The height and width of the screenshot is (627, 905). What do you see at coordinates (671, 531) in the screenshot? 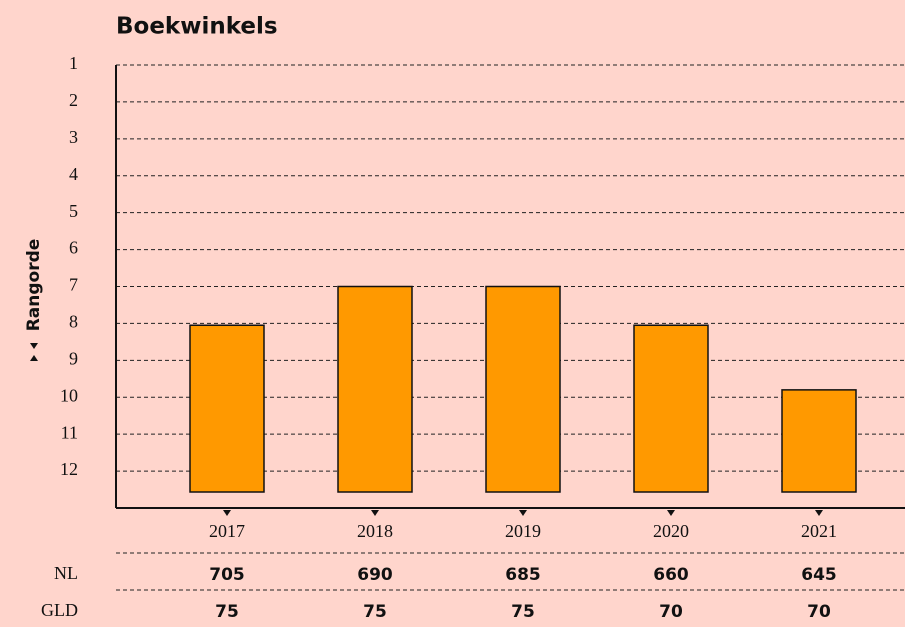
I see `x-tick-label: 2020` at bounding box center [671, 531].